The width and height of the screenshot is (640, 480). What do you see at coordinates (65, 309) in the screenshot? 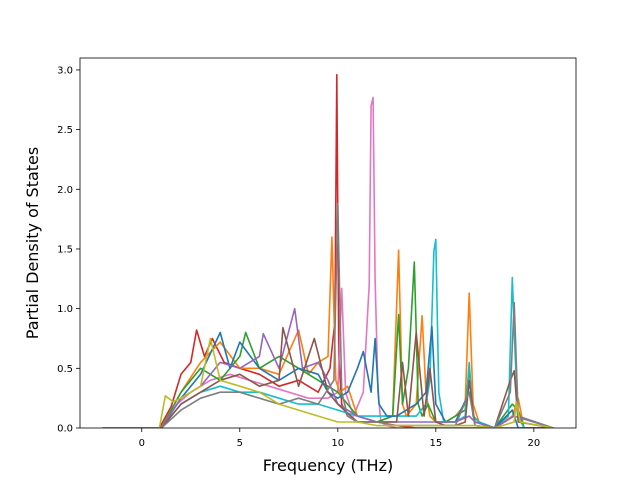
I see `y-tick-label-2: 1.0` at bounding box center [65, 309].